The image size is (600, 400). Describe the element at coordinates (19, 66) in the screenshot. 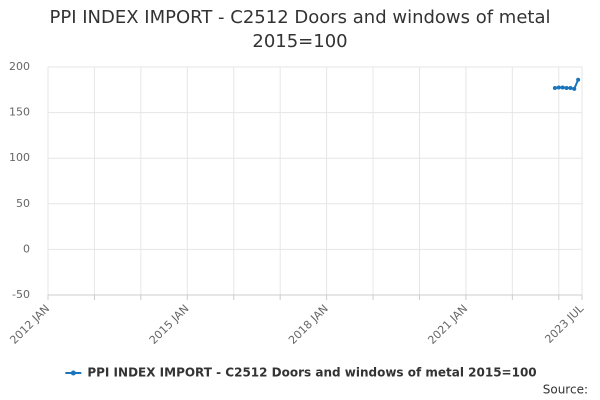

I see `y-tick-label: 200` at that location.